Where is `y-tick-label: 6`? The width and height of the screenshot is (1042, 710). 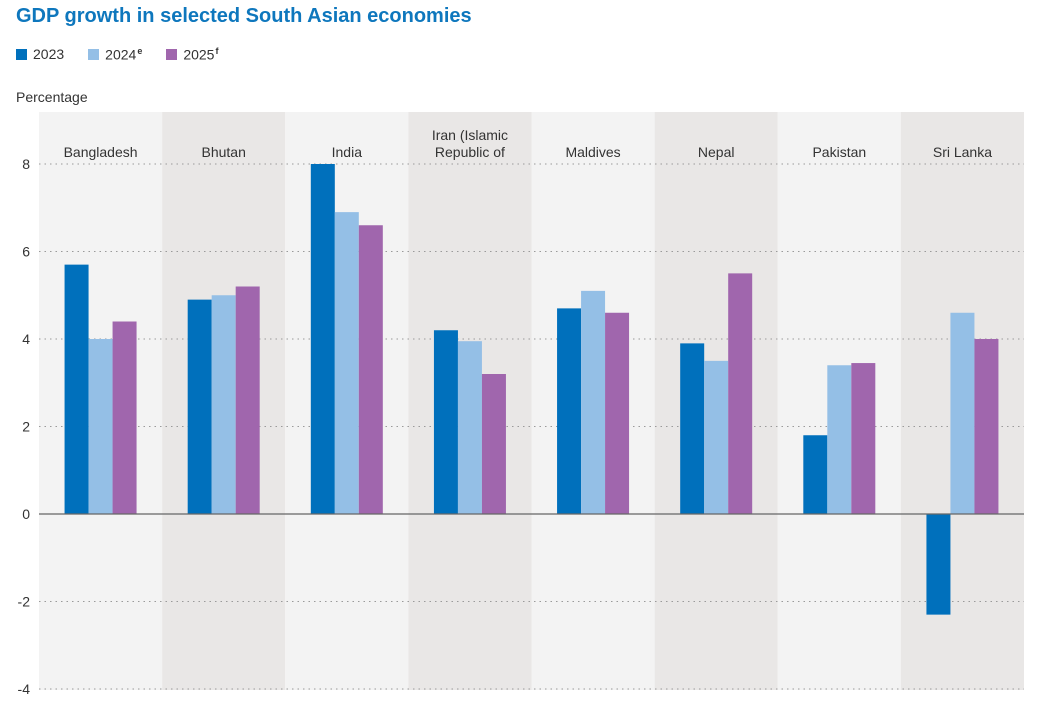
y-tick-label: 6 is located at coordinates (26, 252).